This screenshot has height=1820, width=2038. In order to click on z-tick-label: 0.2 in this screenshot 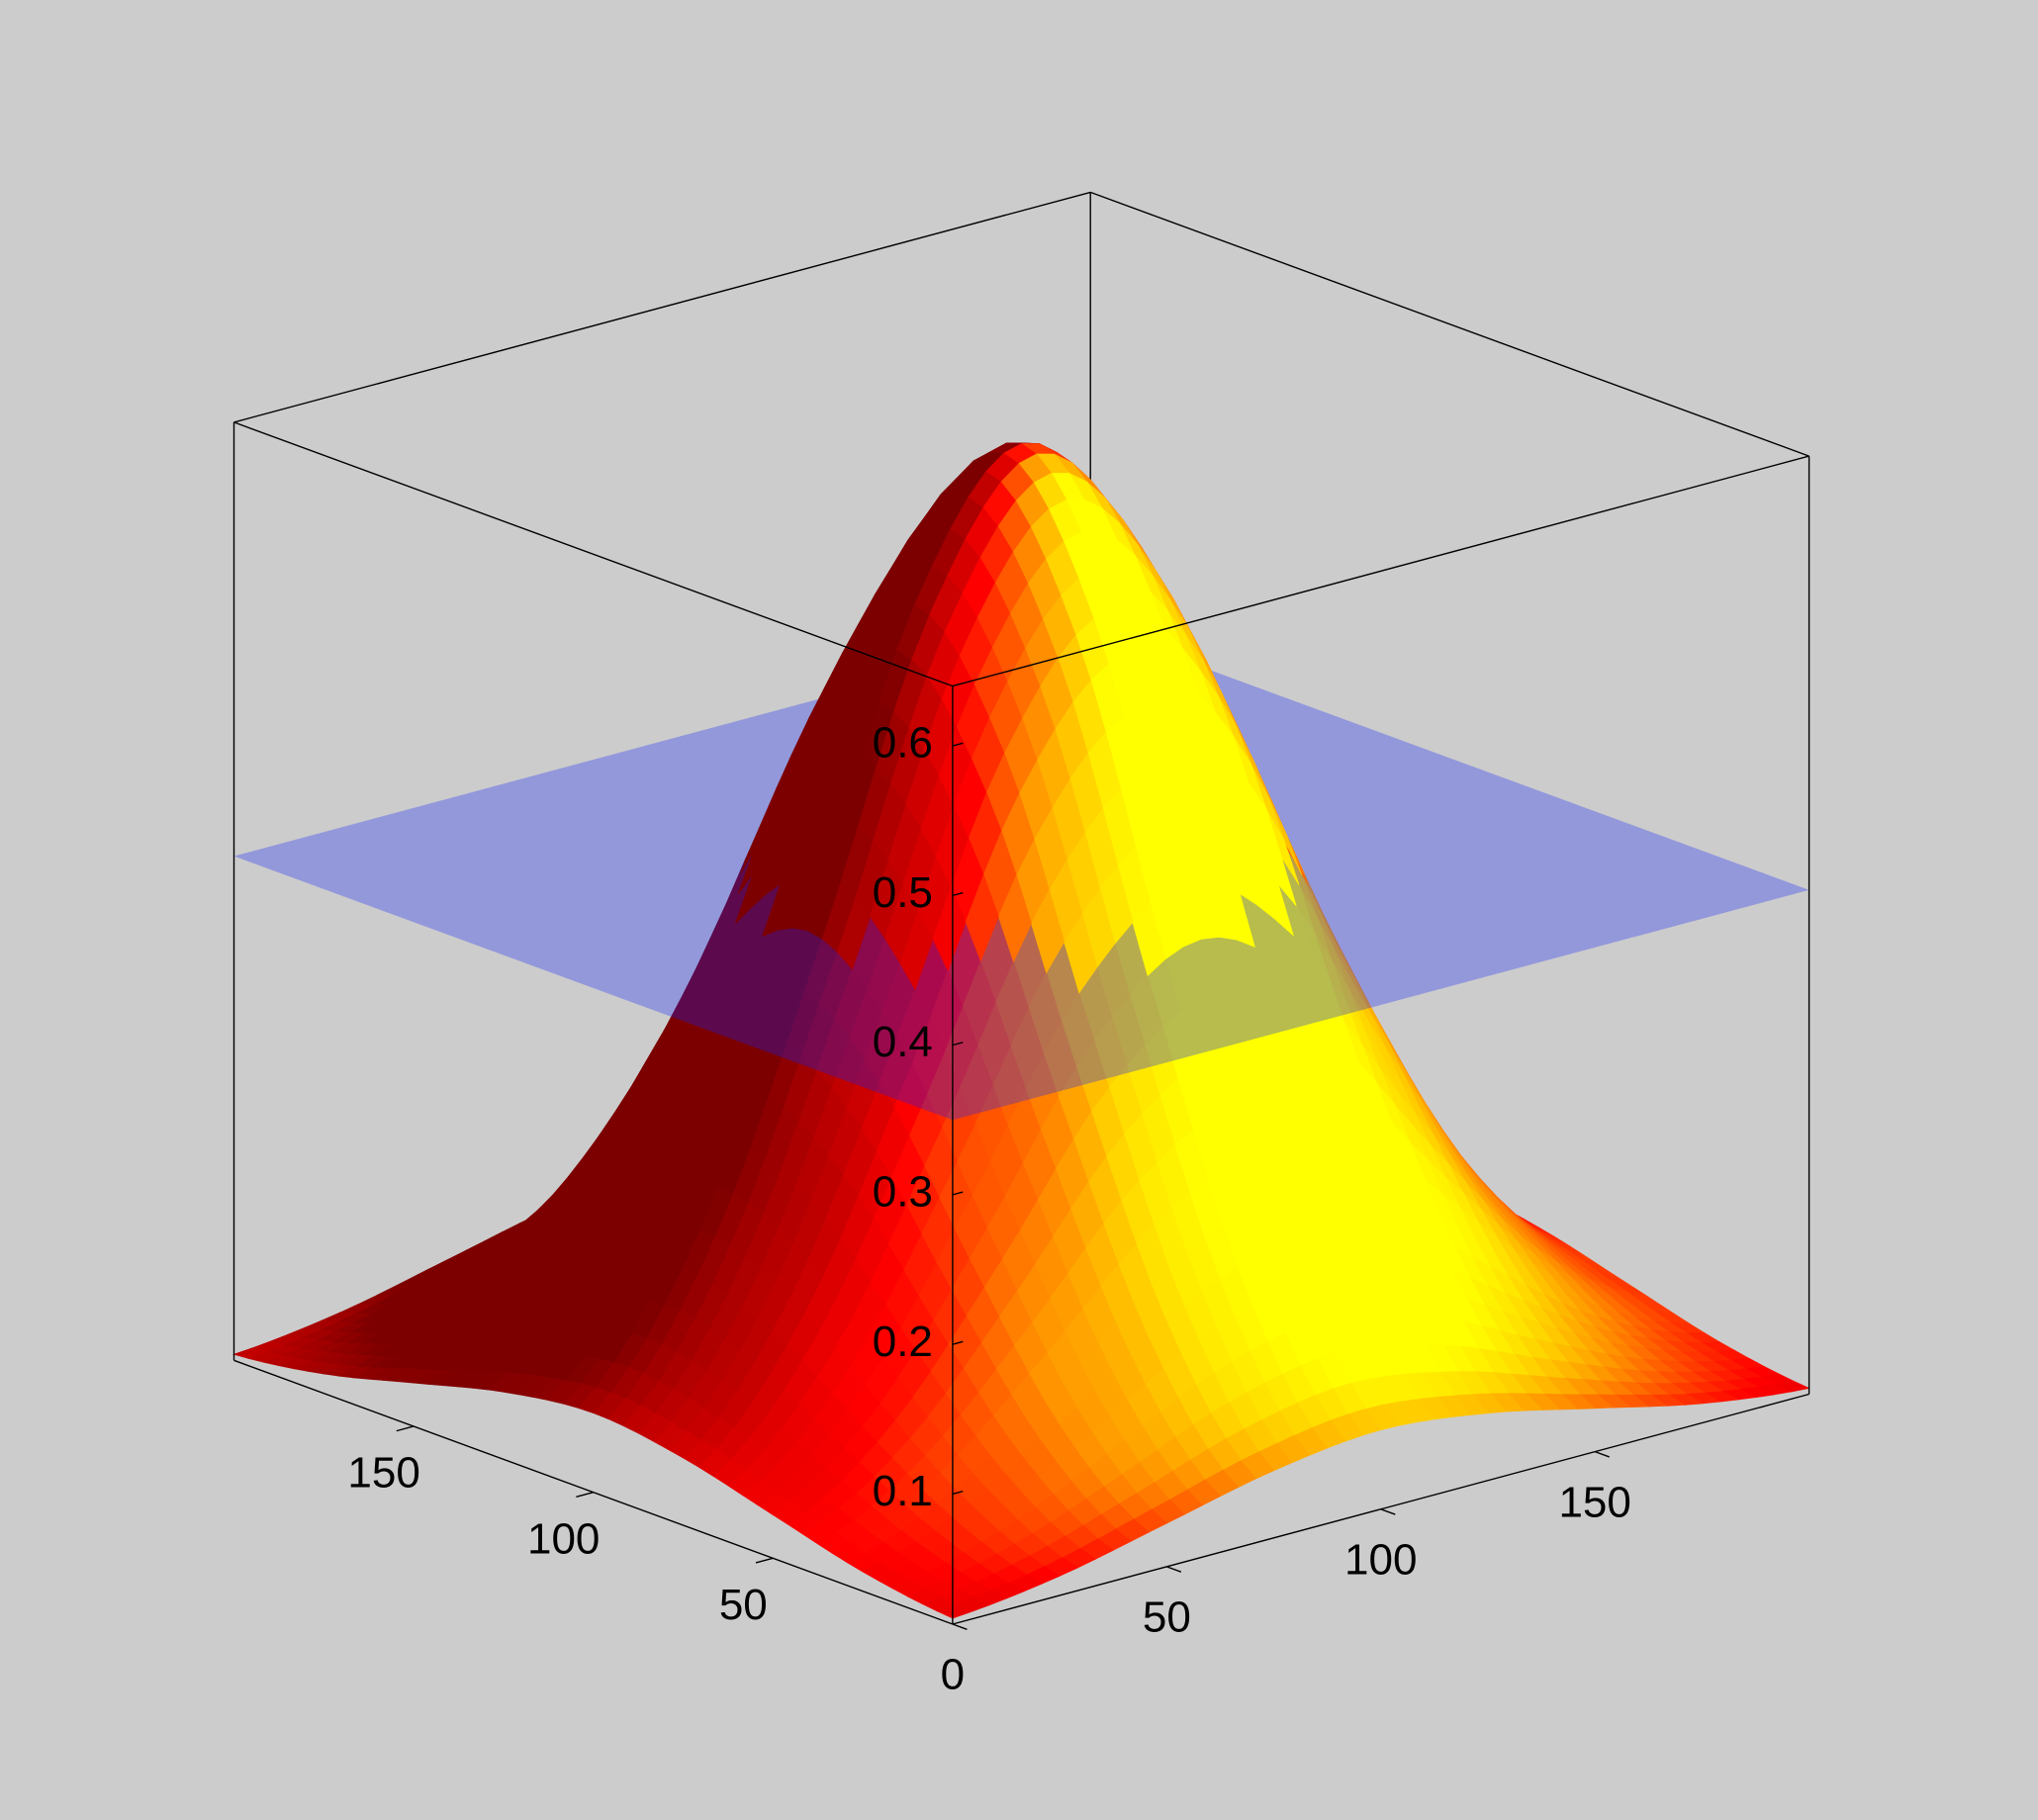, I will do `click(903, 1342)`.